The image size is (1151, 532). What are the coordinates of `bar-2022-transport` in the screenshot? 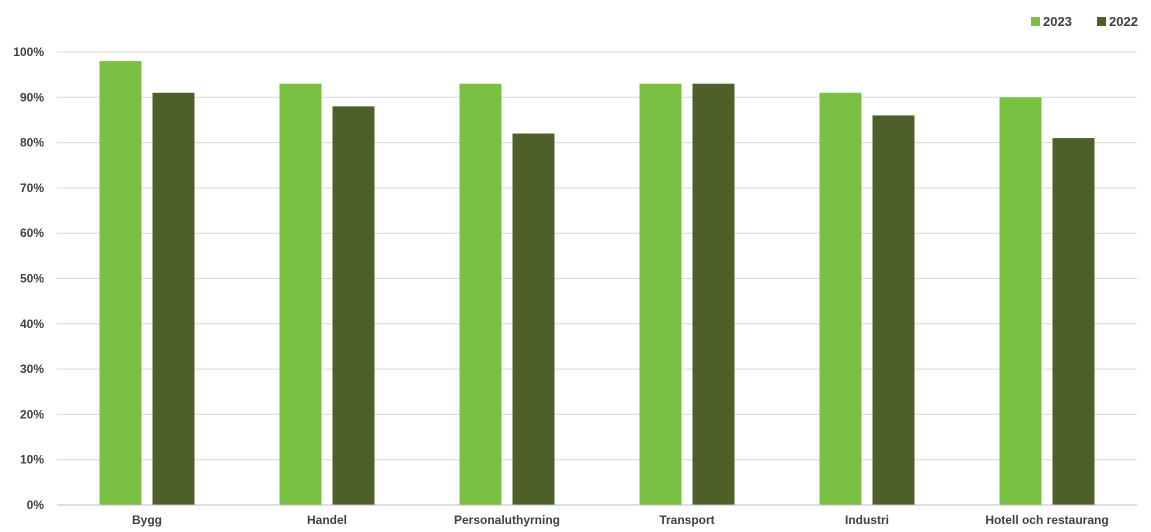 It's located at (713, 294).